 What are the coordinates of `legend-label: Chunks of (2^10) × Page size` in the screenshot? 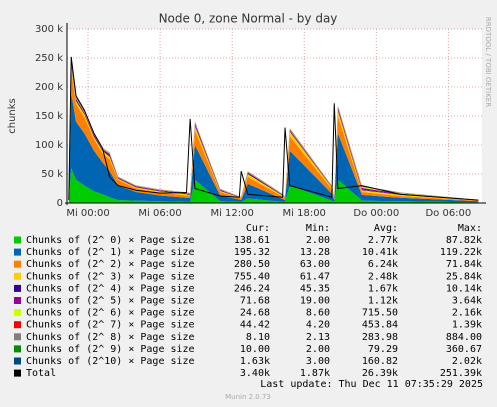 It's located at (110, 361).